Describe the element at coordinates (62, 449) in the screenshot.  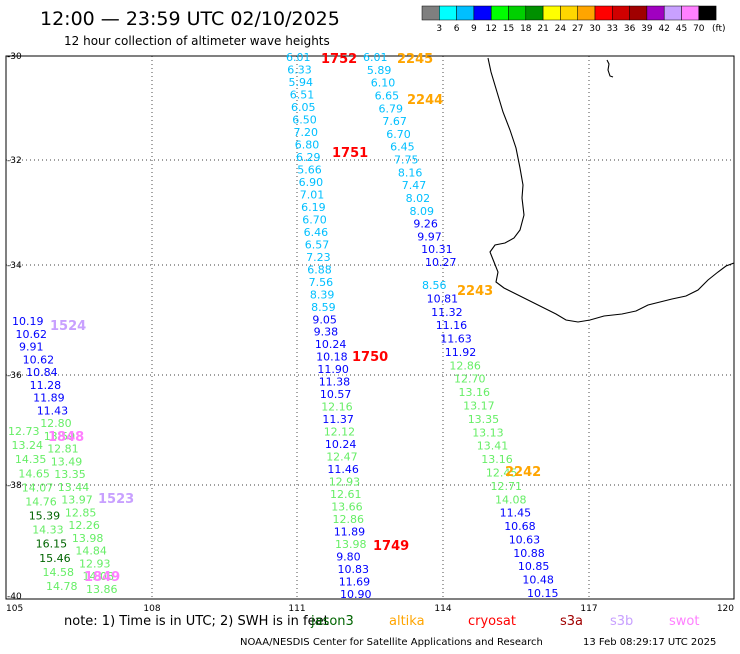
I see `wave-height-value: 12.81` at that location.